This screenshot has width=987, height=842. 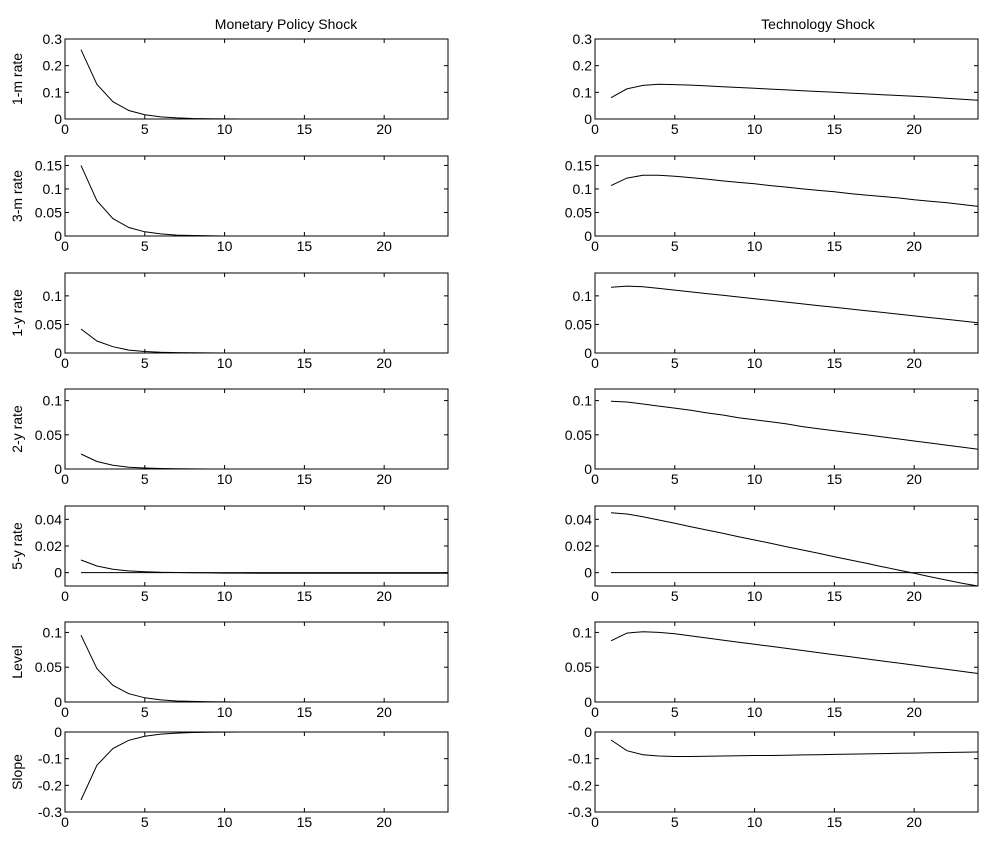 What do you see at coordinates (17, 429) in the screenshot?
I see `y-axis-label: 2-y rate` at bounding box center [17, 429].